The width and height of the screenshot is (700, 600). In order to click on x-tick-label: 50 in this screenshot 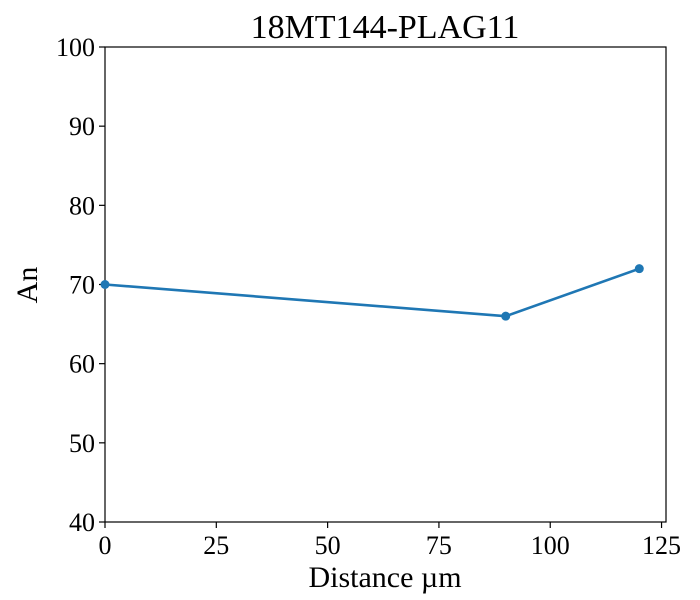, I will do `click(328, 545)`.